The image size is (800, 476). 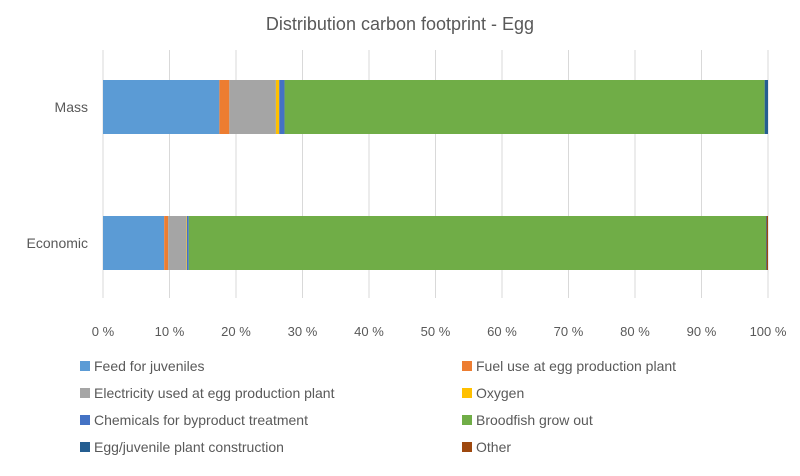 What do you see at coordinates (103, 331) in the screenshot?
I see `x-tick-label: 0 %` at bounding box center [103, 331].